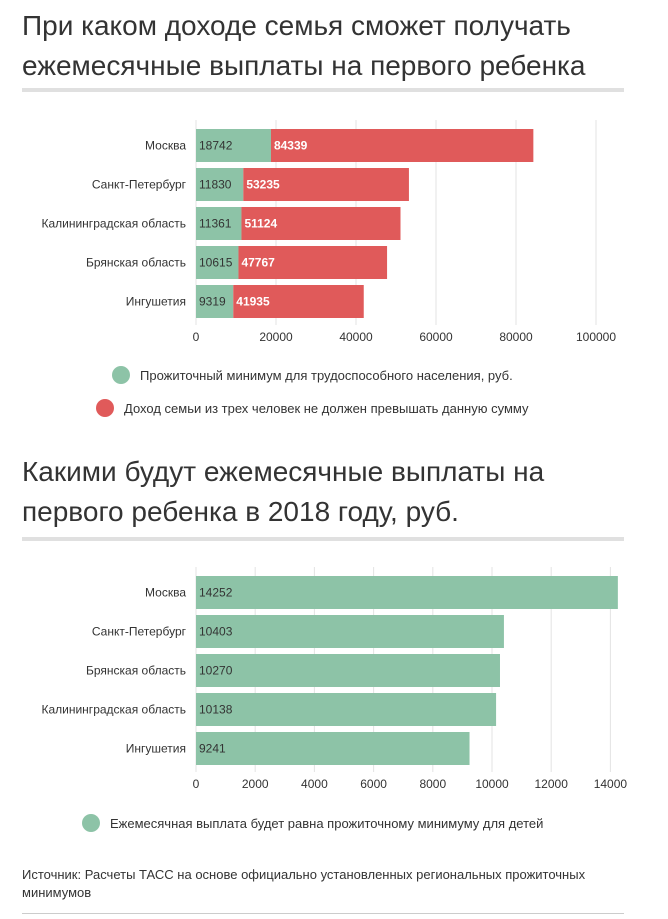  What do you see at coordinates (492, 784) in the screenshot?
I see `tick-label: 10000` at bounding box center [492, 784].